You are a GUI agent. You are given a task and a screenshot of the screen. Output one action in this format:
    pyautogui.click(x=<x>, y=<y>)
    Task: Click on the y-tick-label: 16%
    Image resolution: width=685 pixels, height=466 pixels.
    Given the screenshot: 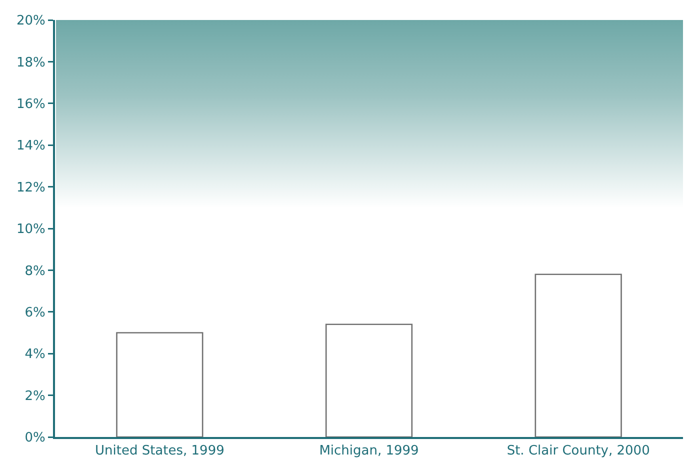 What is the action you would take?
    pyautogui.click(x=31, y=104)
    